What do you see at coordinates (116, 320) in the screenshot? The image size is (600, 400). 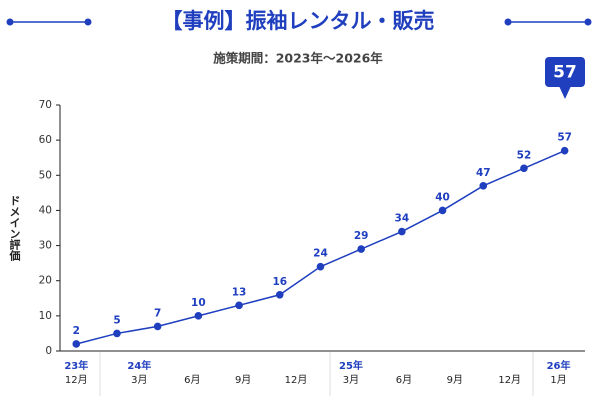 I see `value-label: 5` at bounding box center [116, 320].